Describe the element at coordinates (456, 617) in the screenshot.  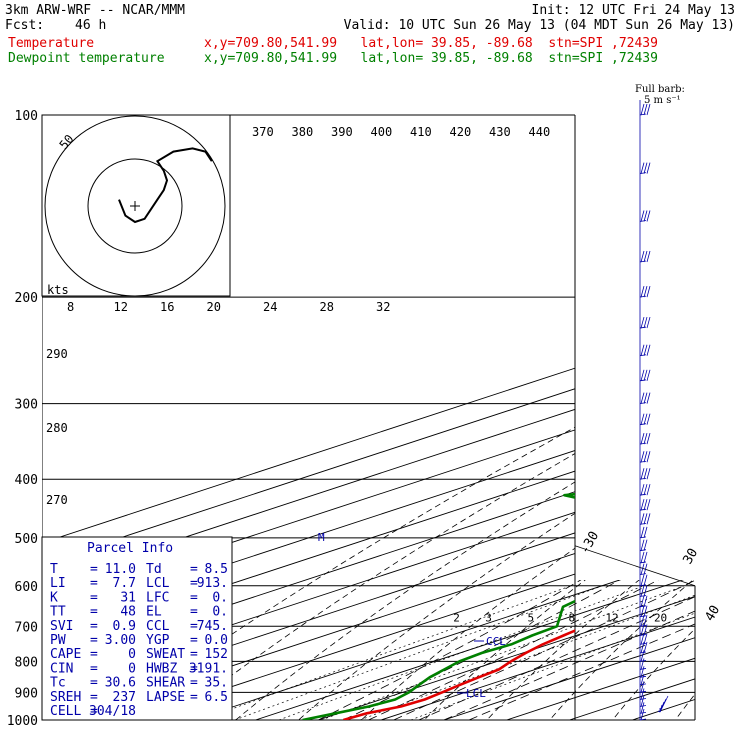
I see `mixing-ratio-label: 2` at that location.